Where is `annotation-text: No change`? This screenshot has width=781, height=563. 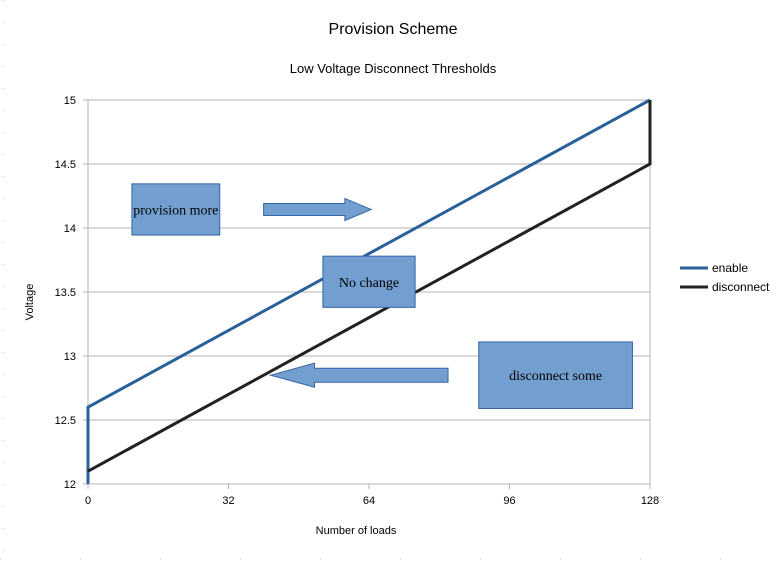
annotation-text: No change is located at coordinates (369, 283).